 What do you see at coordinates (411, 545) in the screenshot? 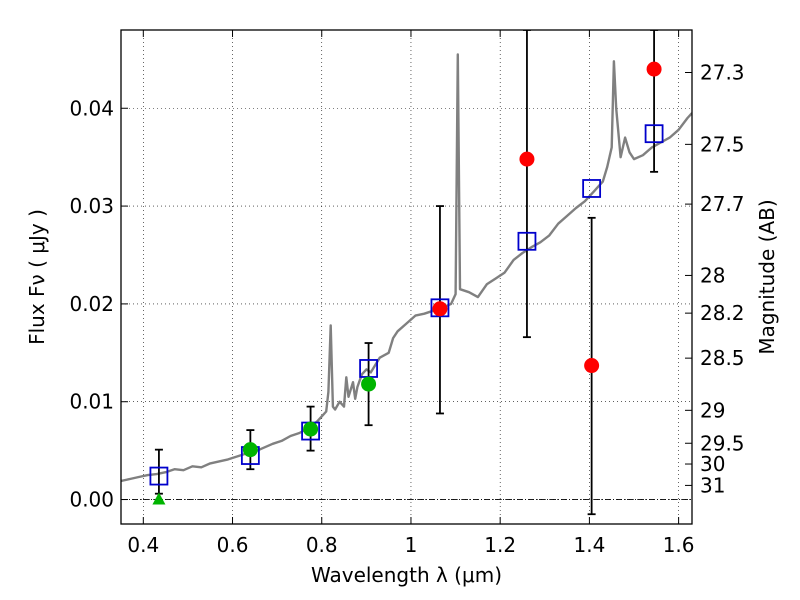
I see `x-tick-label: 1` at bounding box center [411, 545].